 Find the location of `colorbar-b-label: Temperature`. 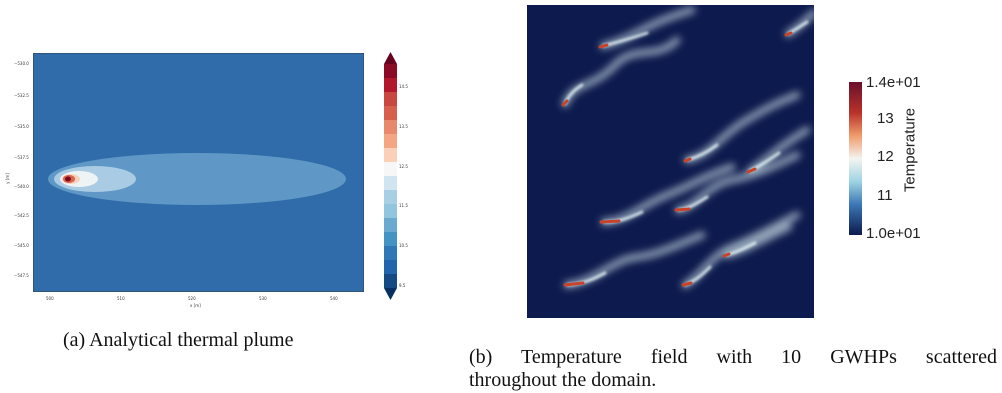

colorbar-b-label: Temperature is located at coordinates (910, 150).